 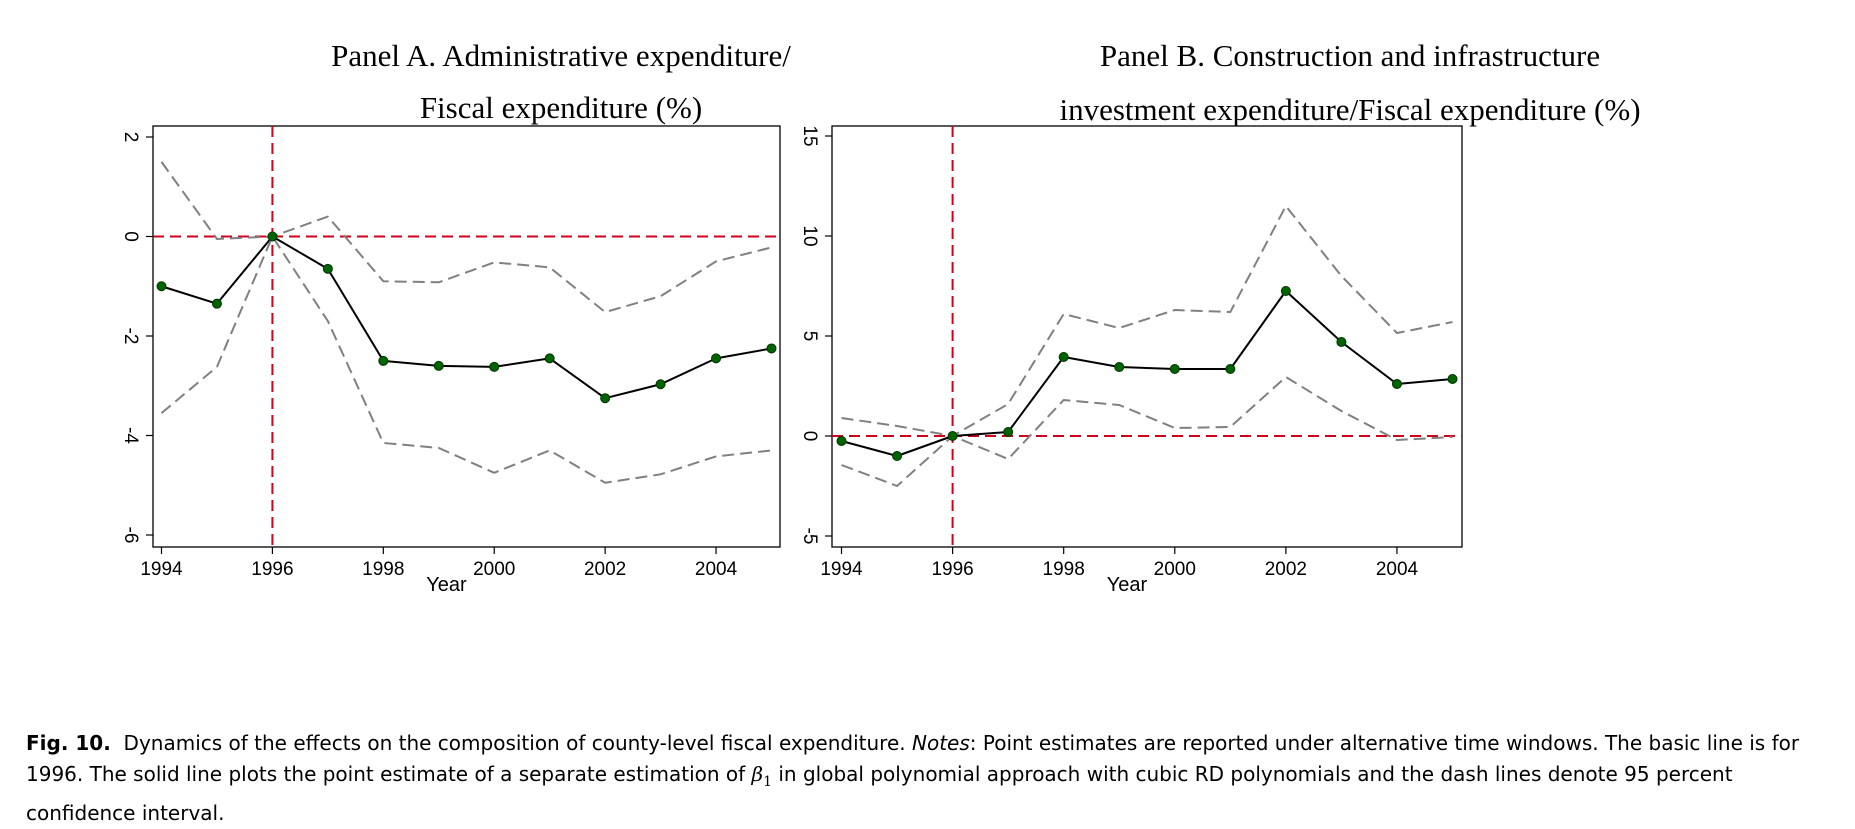 I want to click on panel-b-y-tick-label: 0, so click(x=809, y=436).